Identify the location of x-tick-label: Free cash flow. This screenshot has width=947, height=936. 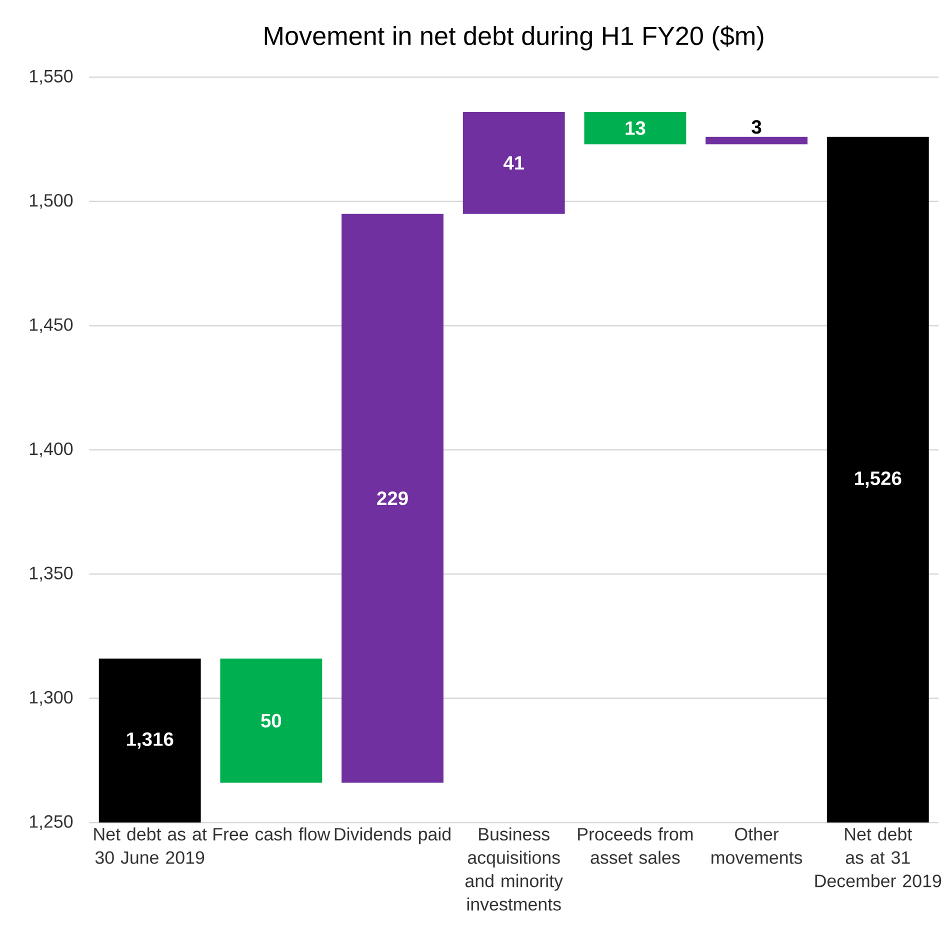
(272, 834).